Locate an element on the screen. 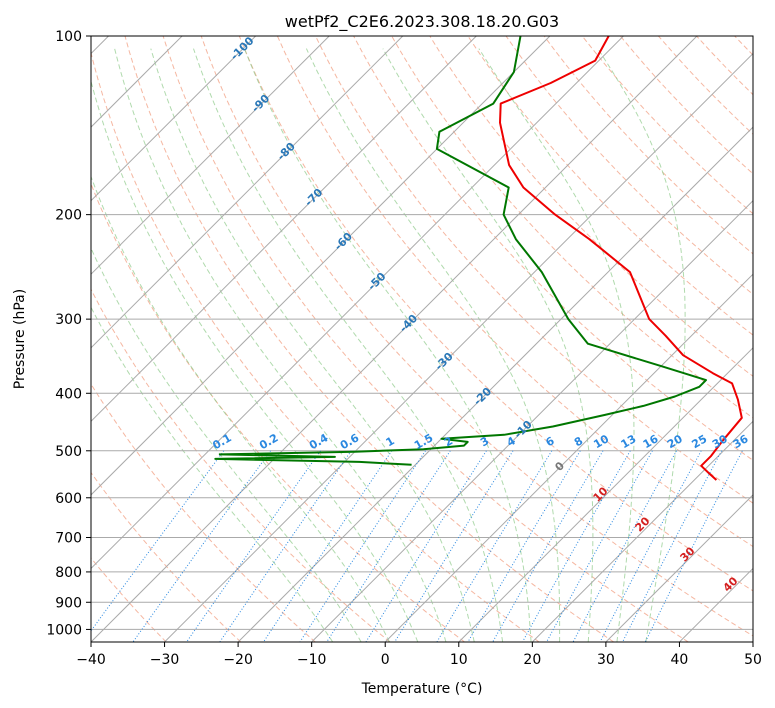 The width and height of the screenshot is (775, 708). mixing-ratio-label: 6 is located at coordinates (549, 441).